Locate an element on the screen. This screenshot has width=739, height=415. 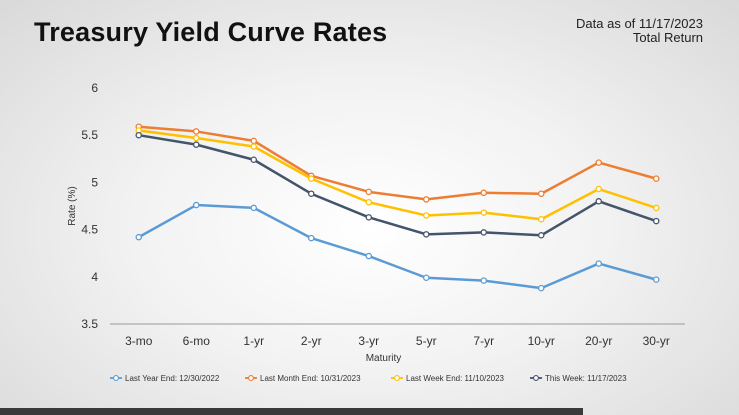
x-tick-label: 20-yr is located at coordinates (598, 341).